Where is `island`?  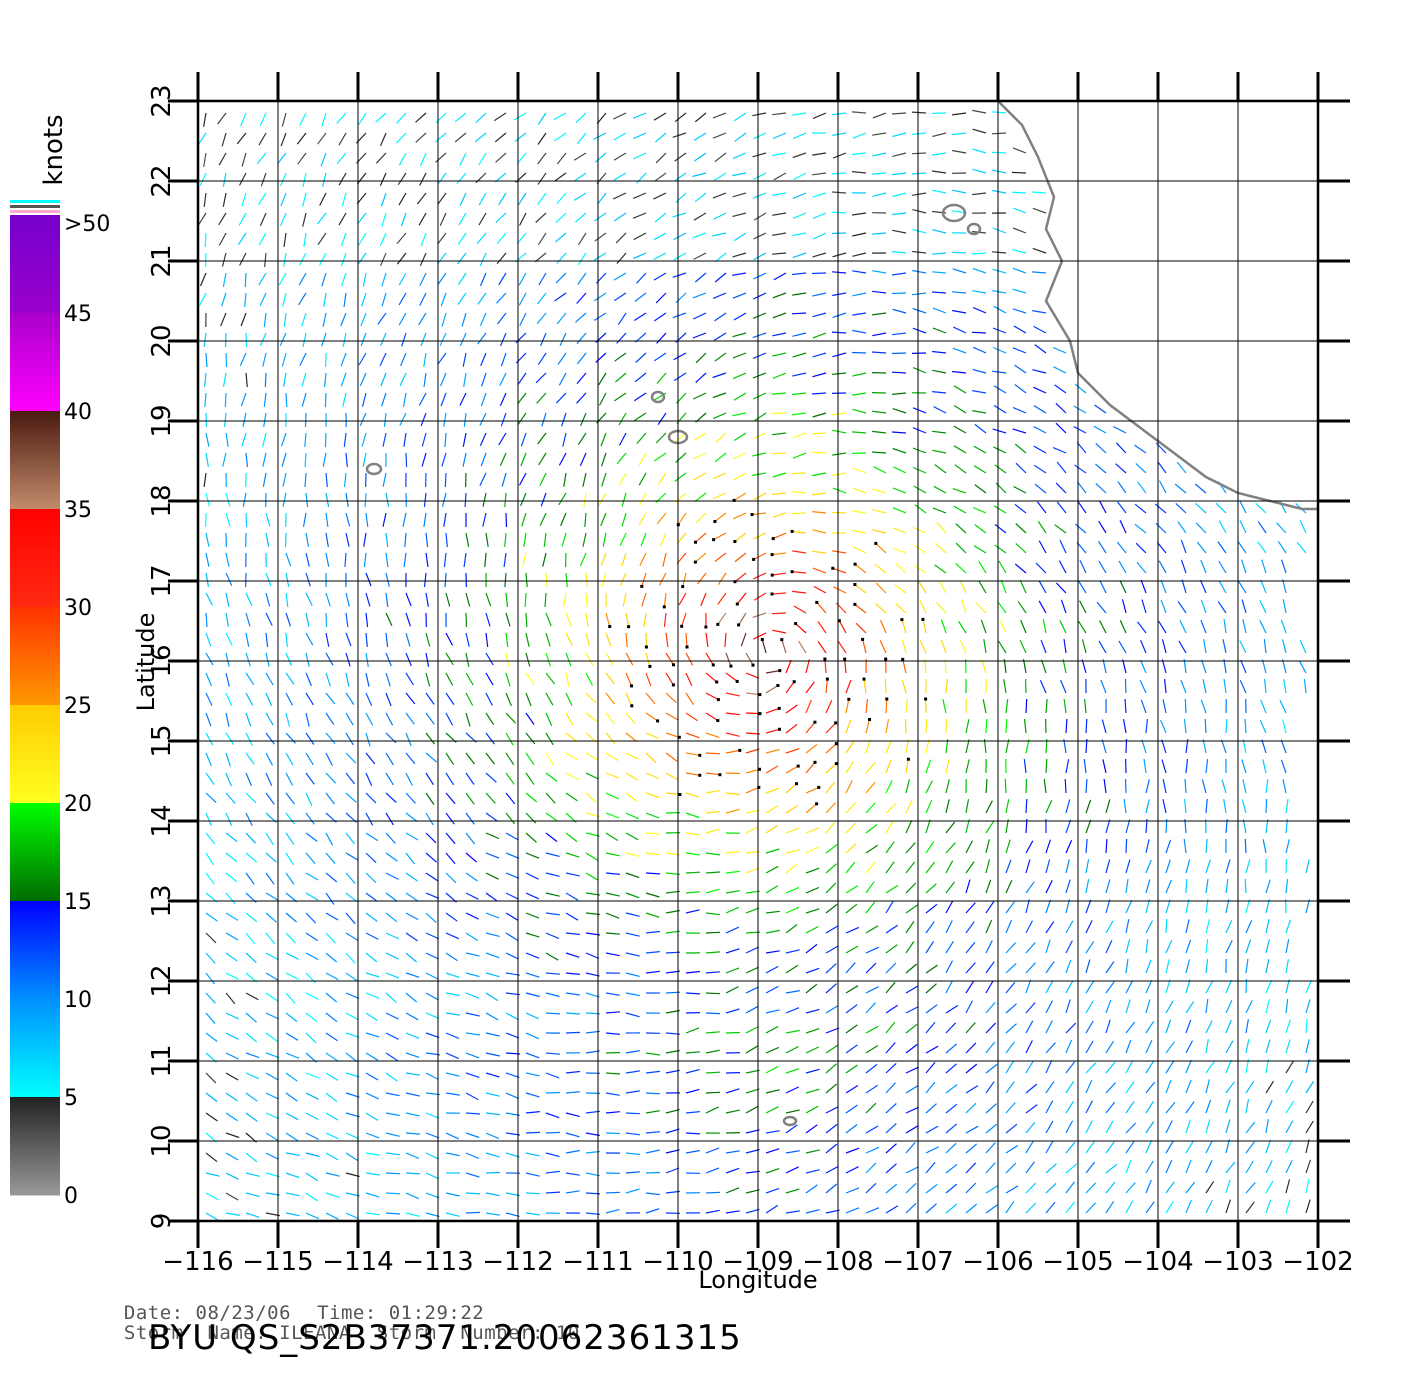 island is located at coordinates (954, 213).